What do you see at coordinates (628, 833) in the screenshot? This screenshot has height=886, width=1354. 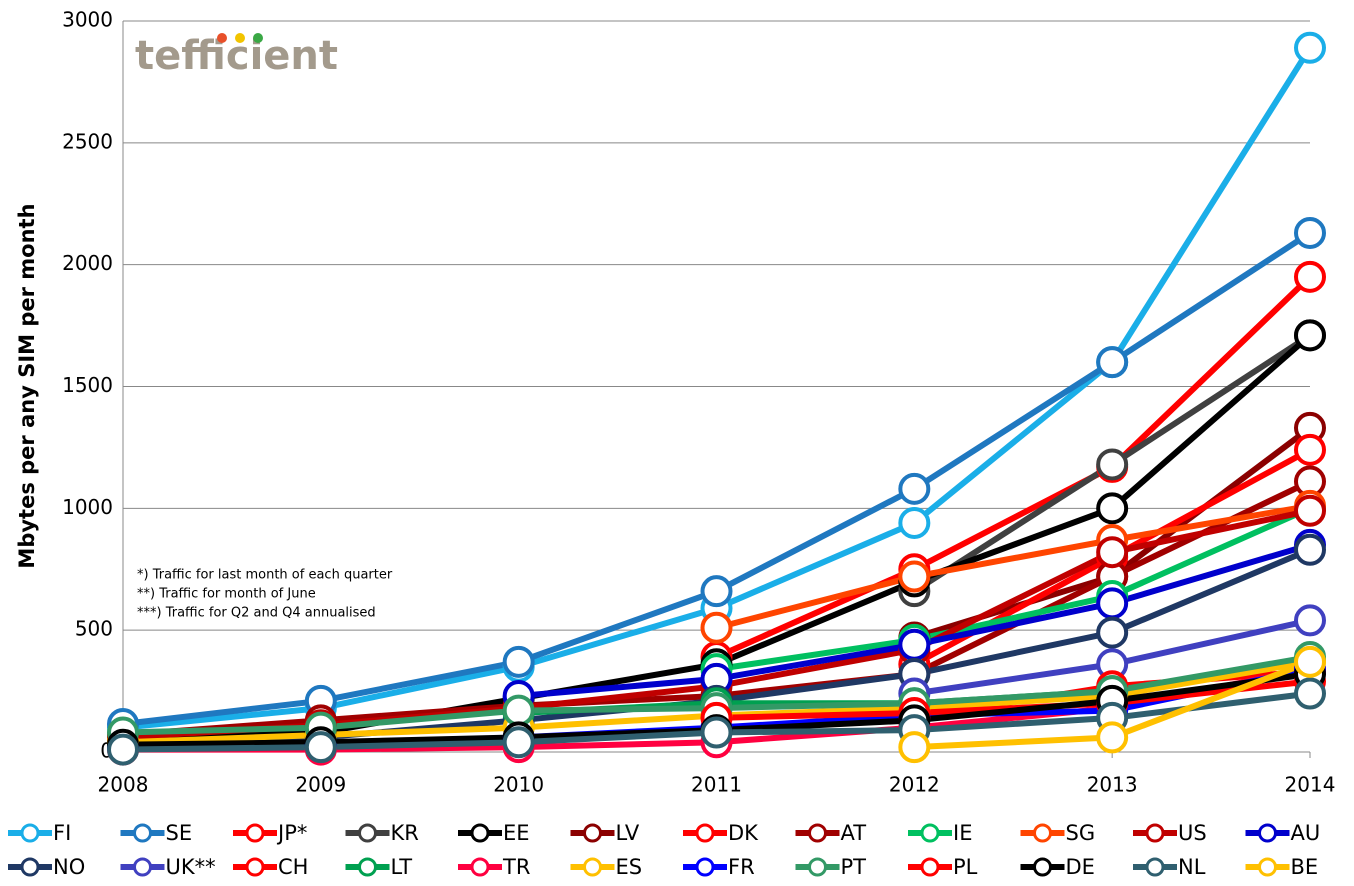 I see `legend-label: LV` at bounding box center [628, 833].